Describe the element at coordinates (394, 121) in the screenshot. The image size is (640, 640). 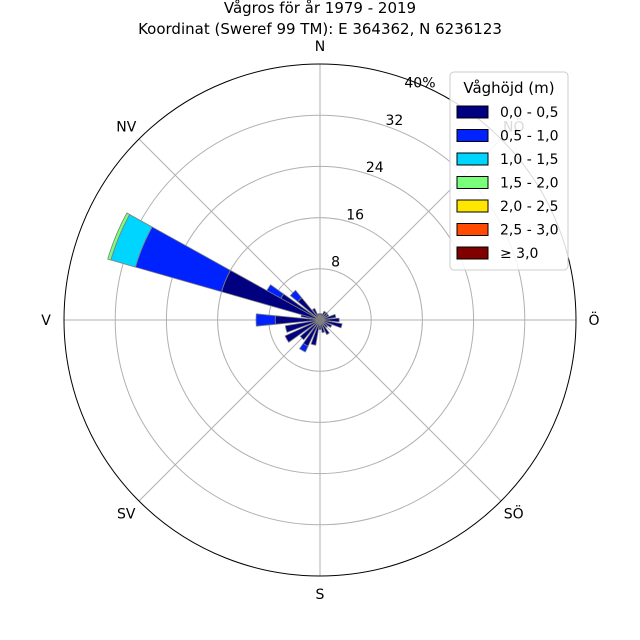
I see `radial-tick-3: 32` at that location.